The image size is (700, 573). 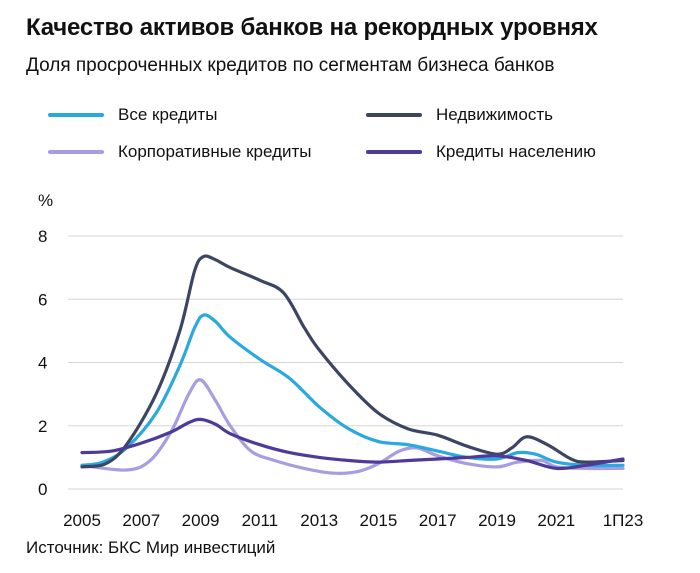 I want to click on legend-label-all-loans: Все кредиты, so click(x=168, y=114).